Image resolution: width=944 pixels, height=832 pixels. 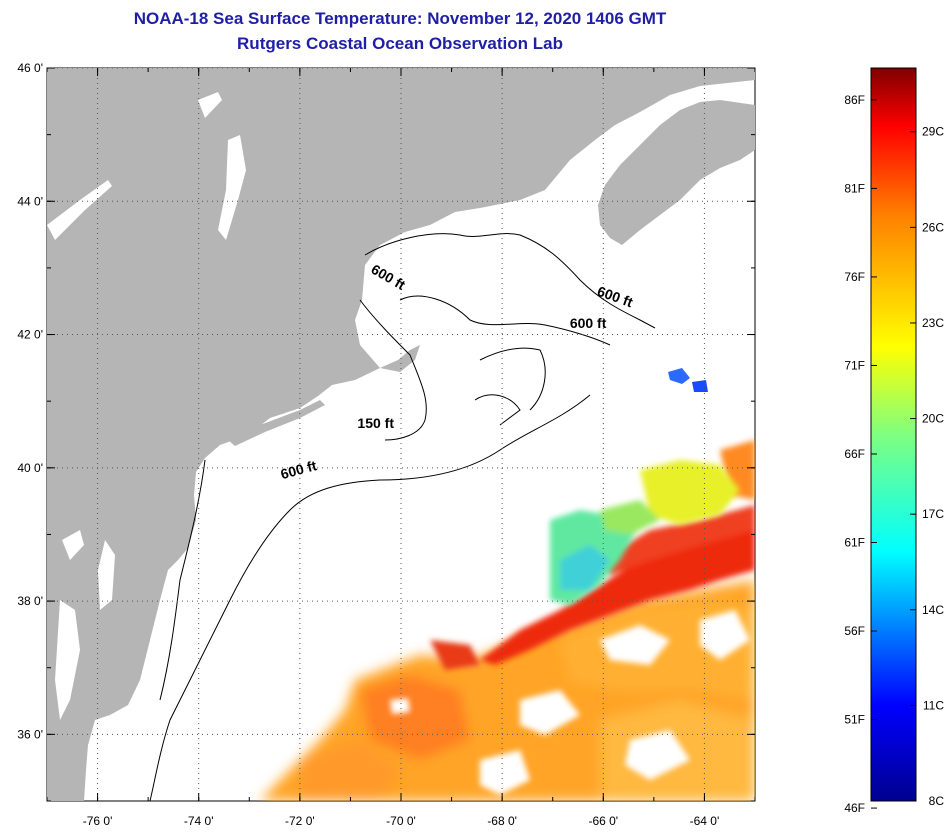 What do you see at coordinates (854, 720) in the screenshot?
I see `colorbar-fahrenheit-label: 51F` at bounding box center [854, 720].